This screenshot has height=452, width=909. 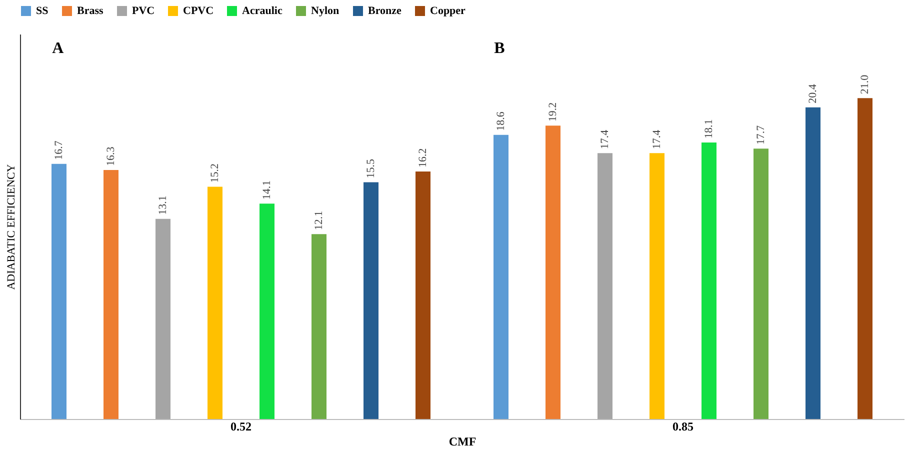 I want to click on data-label: 21.0, so click(x=865, y=84).